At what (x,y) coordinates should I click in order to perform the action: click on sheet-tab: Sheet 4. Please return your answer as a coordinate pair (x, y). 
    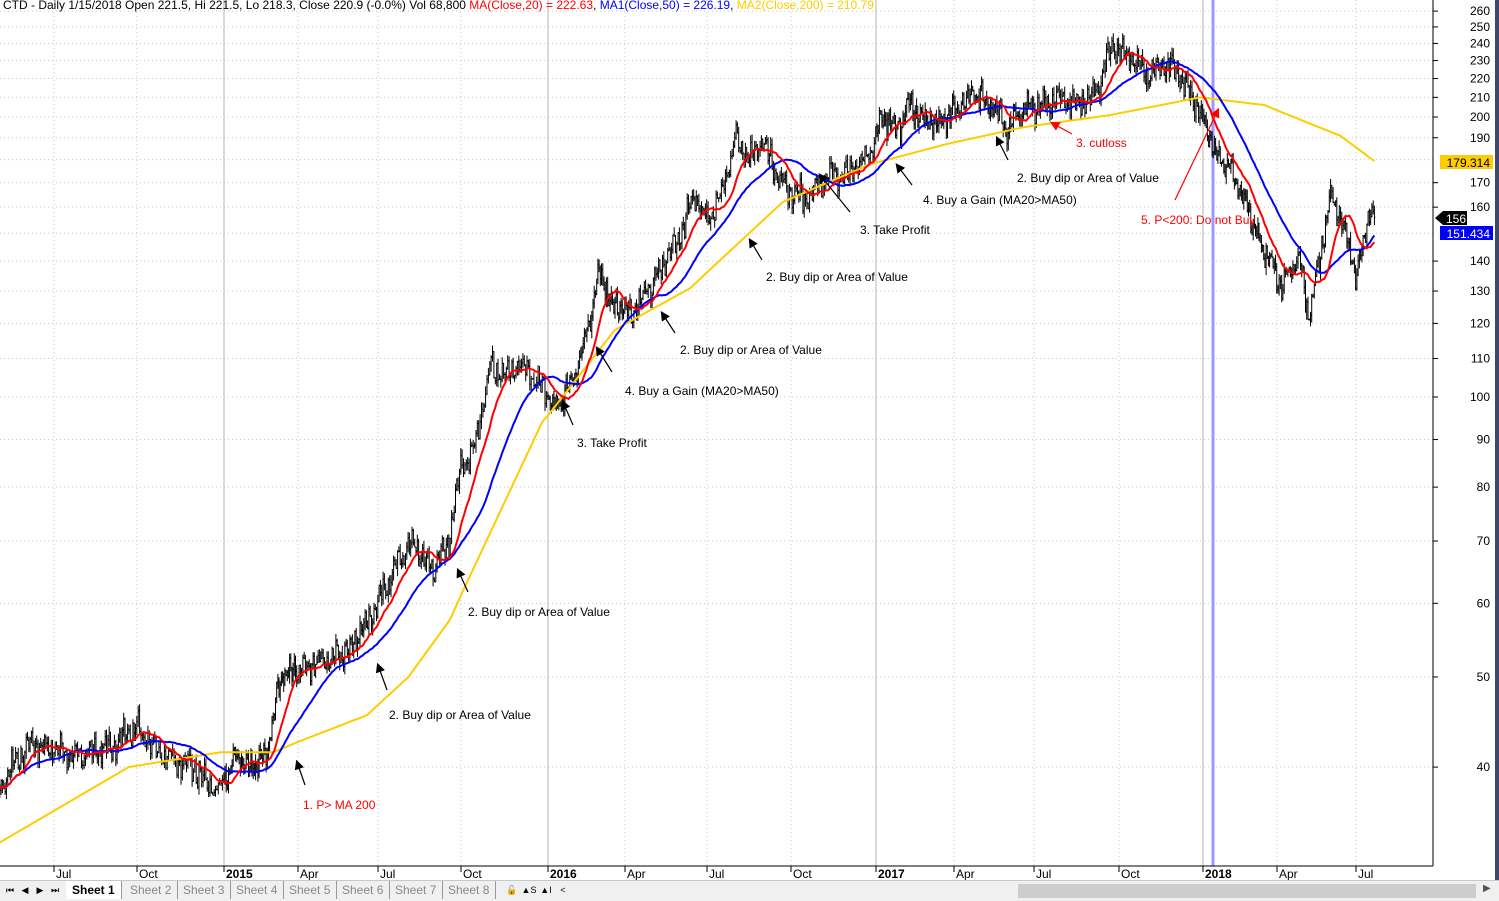
    Looking at the image, I should click on (257, 890).